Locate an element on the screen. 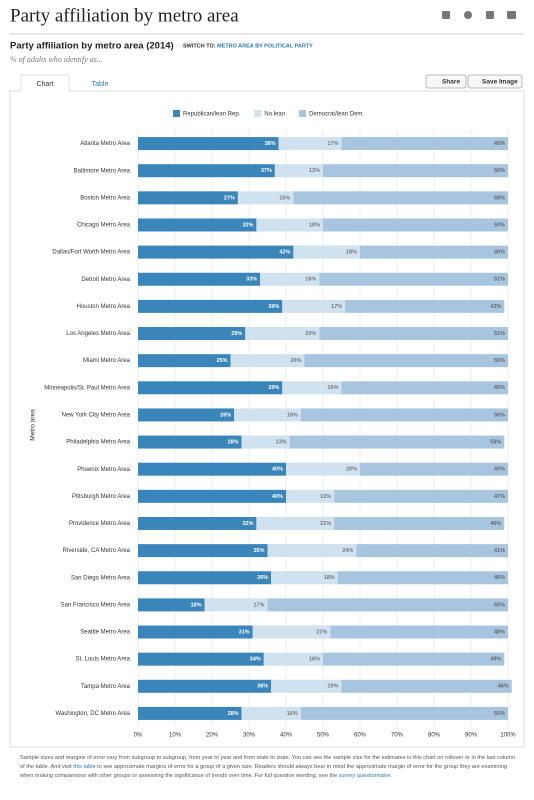  value-label: 39% is located at coordinates (273, 307).